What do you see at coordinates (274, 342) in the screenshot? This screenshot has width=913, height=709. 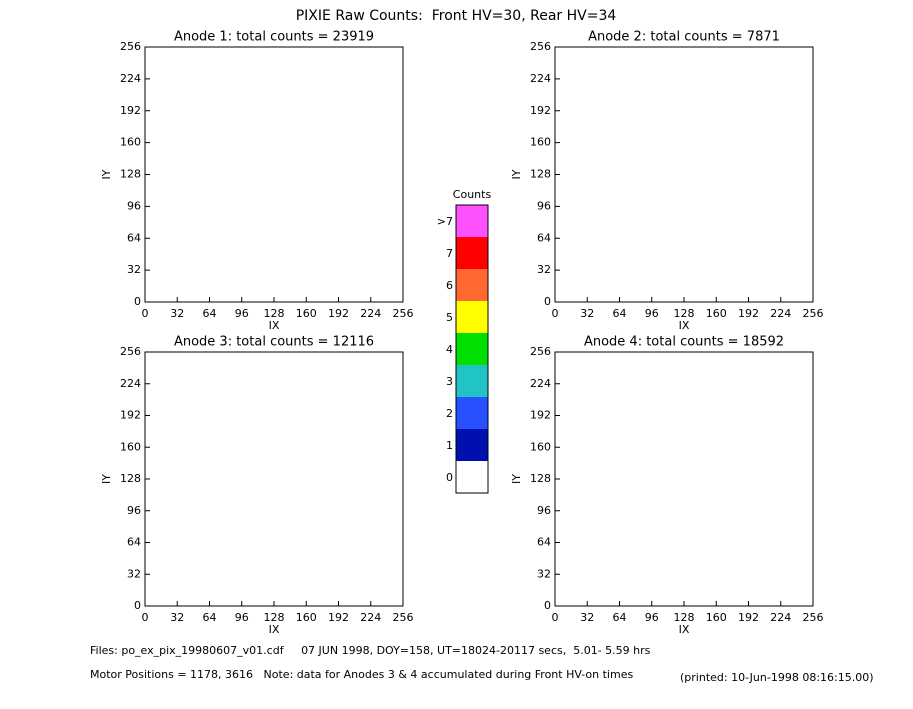 I see `panel-title: Anode 3: total counts = 12116` at bounding box center [274, 342].